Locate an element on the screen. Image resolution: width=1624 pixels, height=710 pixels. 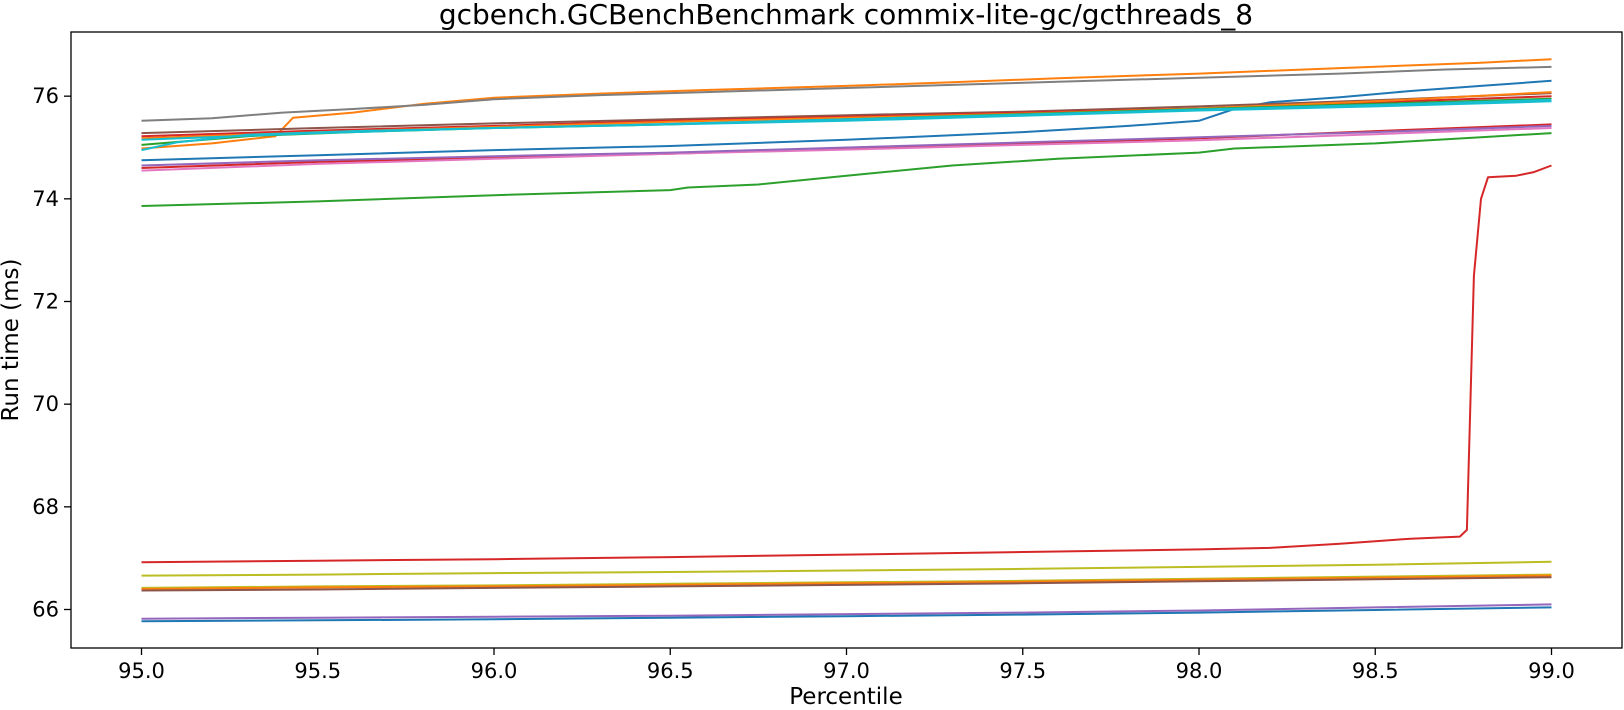
y-axis: 66 68 70 72 74 76 is located at coordinates (51, 353).